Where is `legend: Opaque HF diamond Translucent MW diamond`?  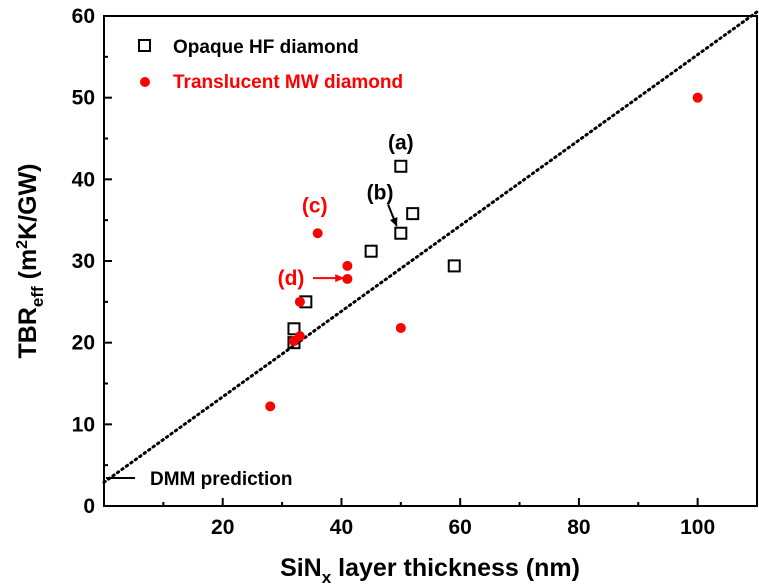
legend: Opaque HF diamond Translucent MW diamond is located at coordinates (270, 65).